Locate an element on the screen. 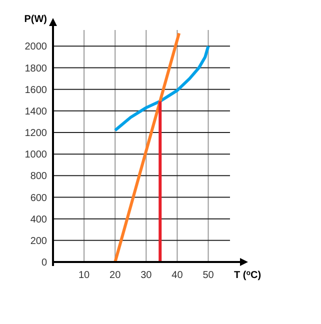  x-tick-label: 40 is located at coordinates (178, 275).